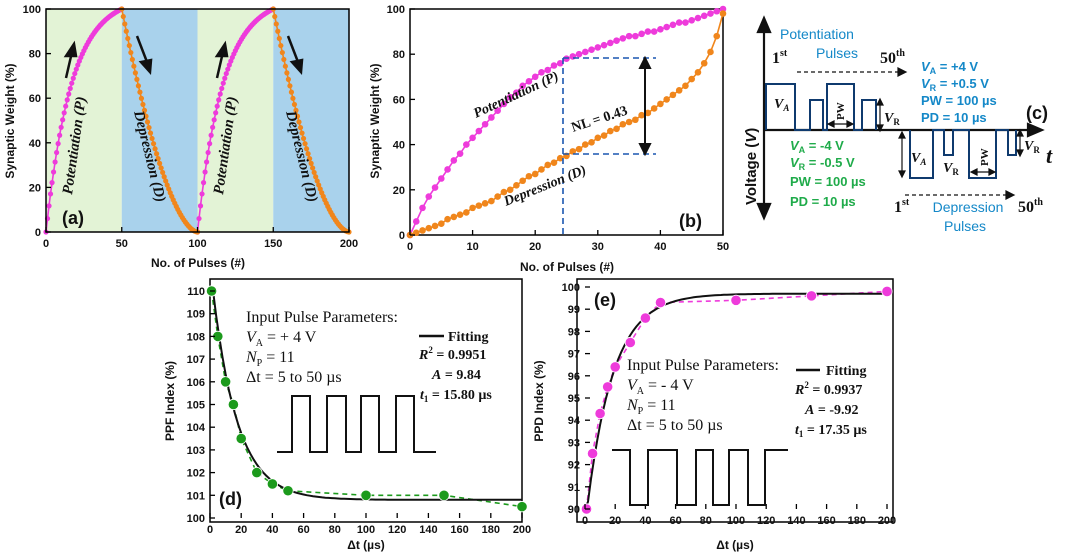 This screenshot has width=1065, height=554. I want to click on panel-c-dep-param-va: VA = -4 V, so click(817, 146).